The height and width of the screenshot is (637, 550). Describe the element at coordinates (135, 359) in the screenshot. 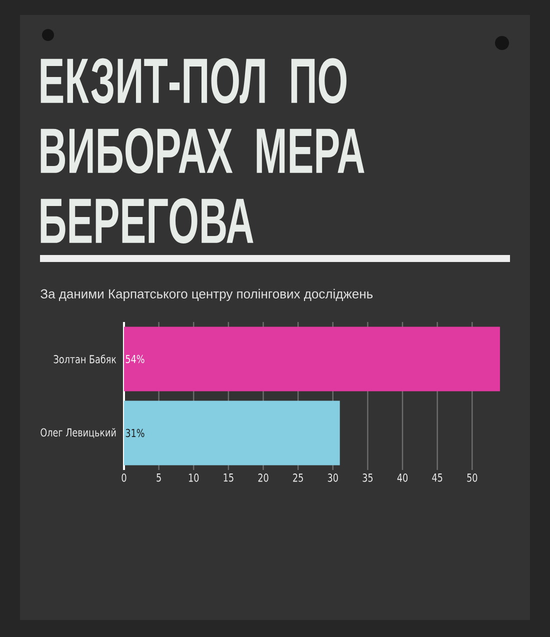

I see `data-label: 54%` at that location.